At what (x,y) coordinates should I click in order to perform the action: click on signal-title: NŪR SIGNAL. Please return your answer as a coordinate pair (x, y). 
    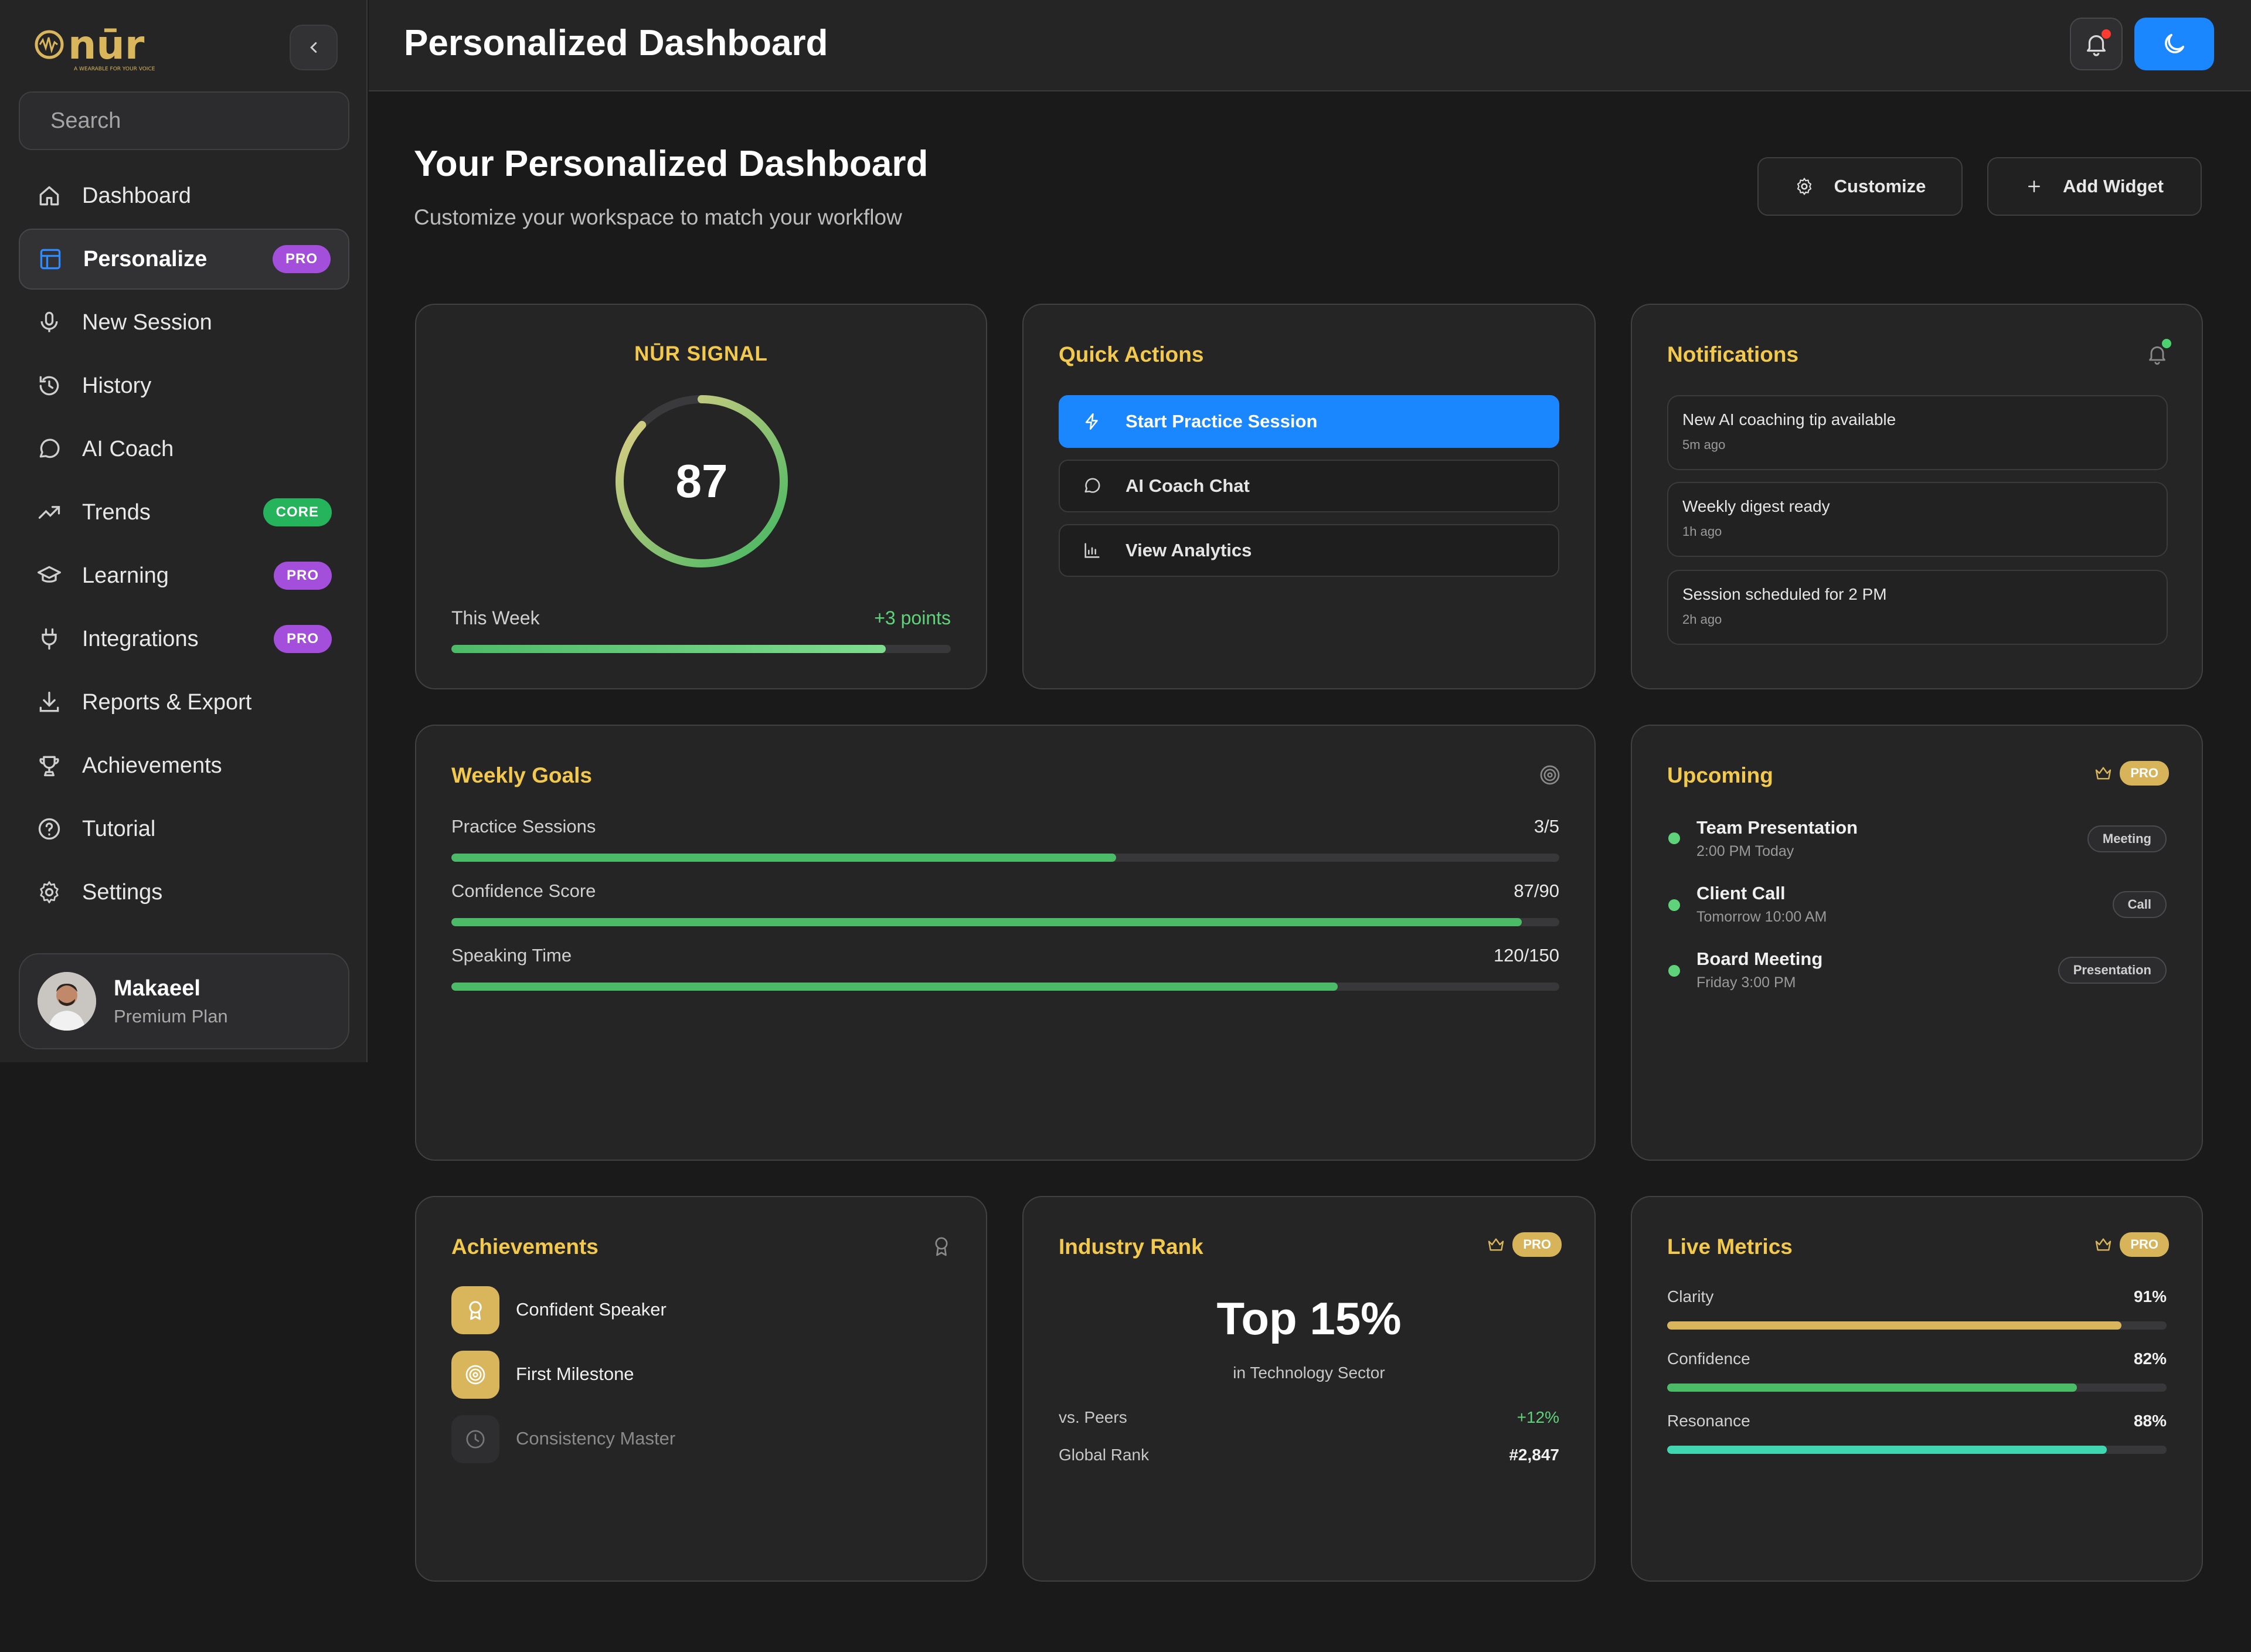
    Looking at the image, I should click on (701, 353).